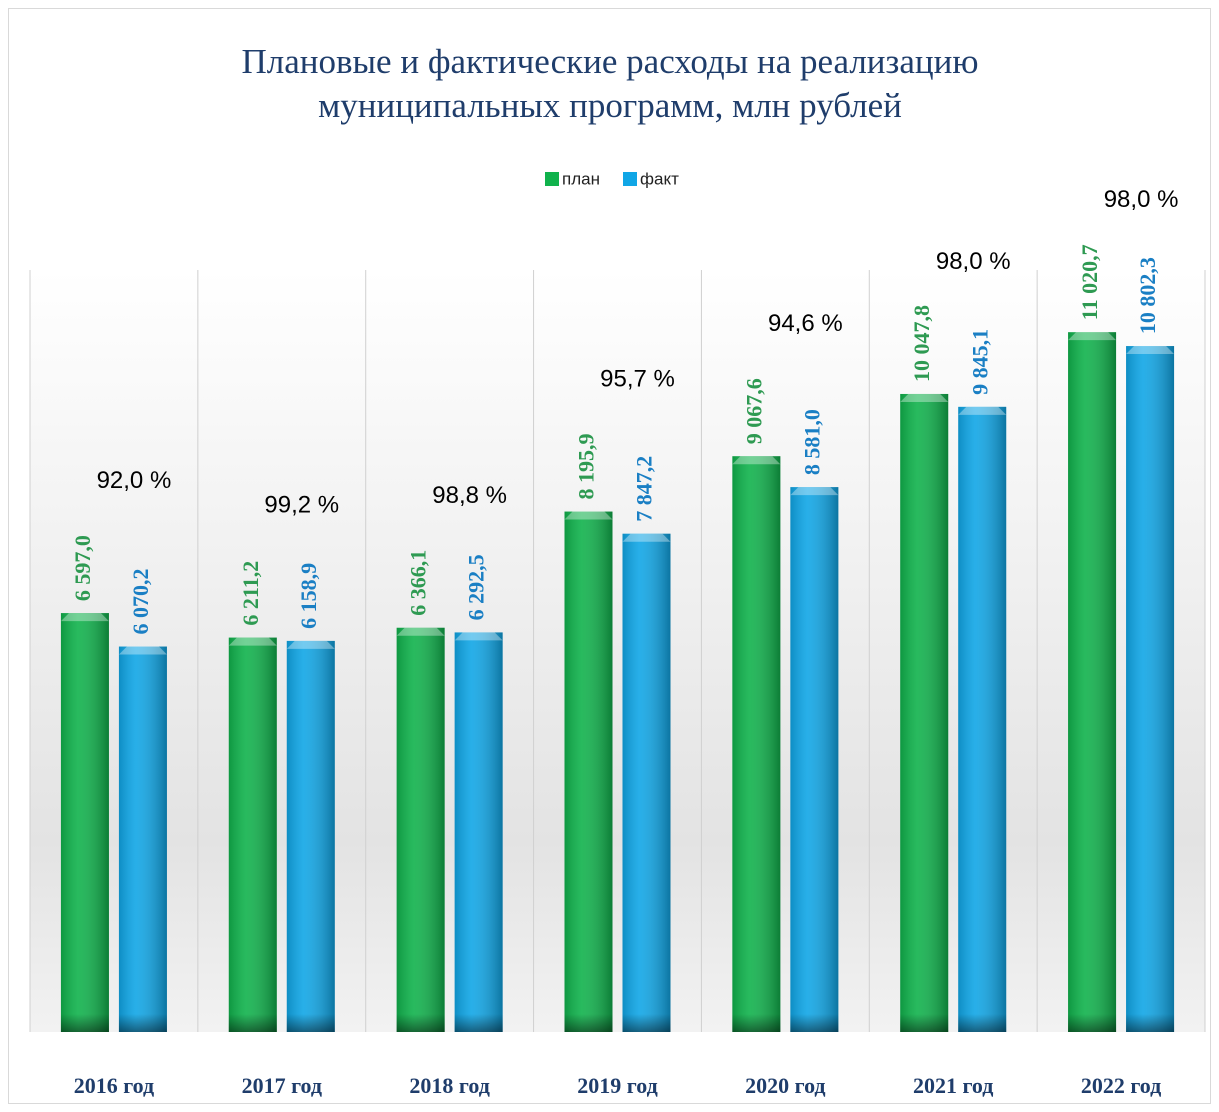 The height and width of the screenshot is (1112, 1219). What do you see at coordinates (1121, 1085) in the screenshot?
I see `x-tick-label: 2022 год` at bounding box center [1121, 1085].